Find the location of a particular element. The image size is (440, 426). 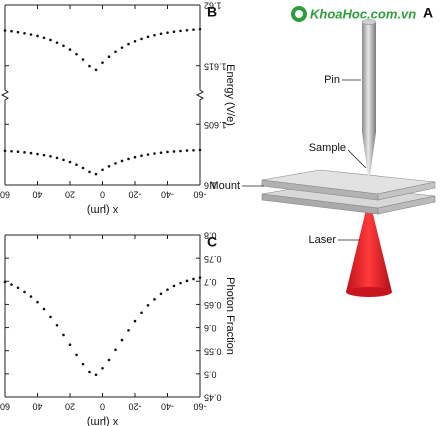

mount-lower-edge is located at coordinates (406, 205).